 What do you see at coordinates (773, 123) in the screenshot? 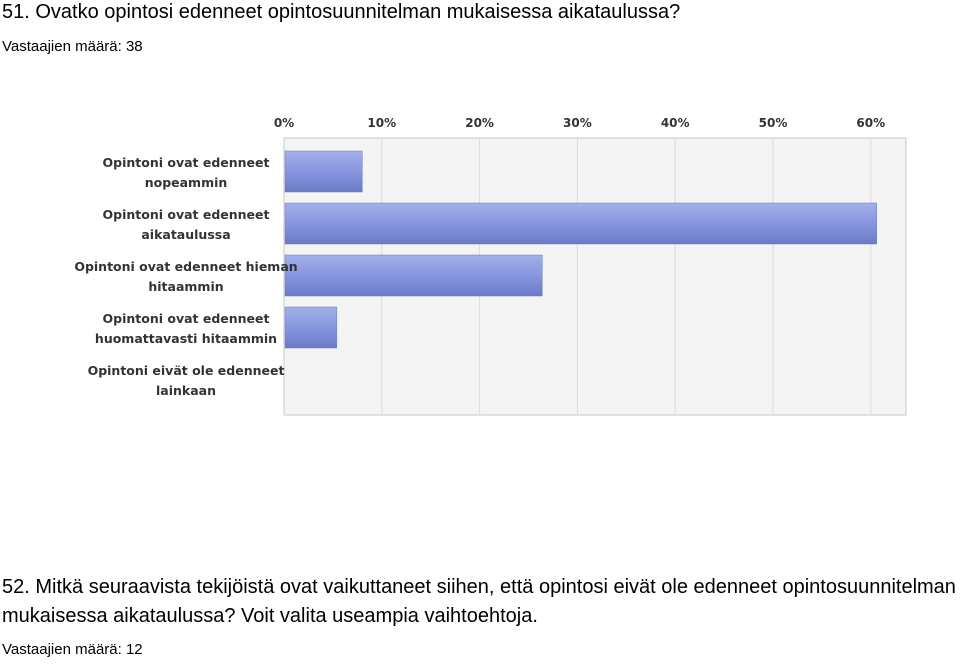
I see `x-tick-label: 50%` at bounding box center [773, 123].